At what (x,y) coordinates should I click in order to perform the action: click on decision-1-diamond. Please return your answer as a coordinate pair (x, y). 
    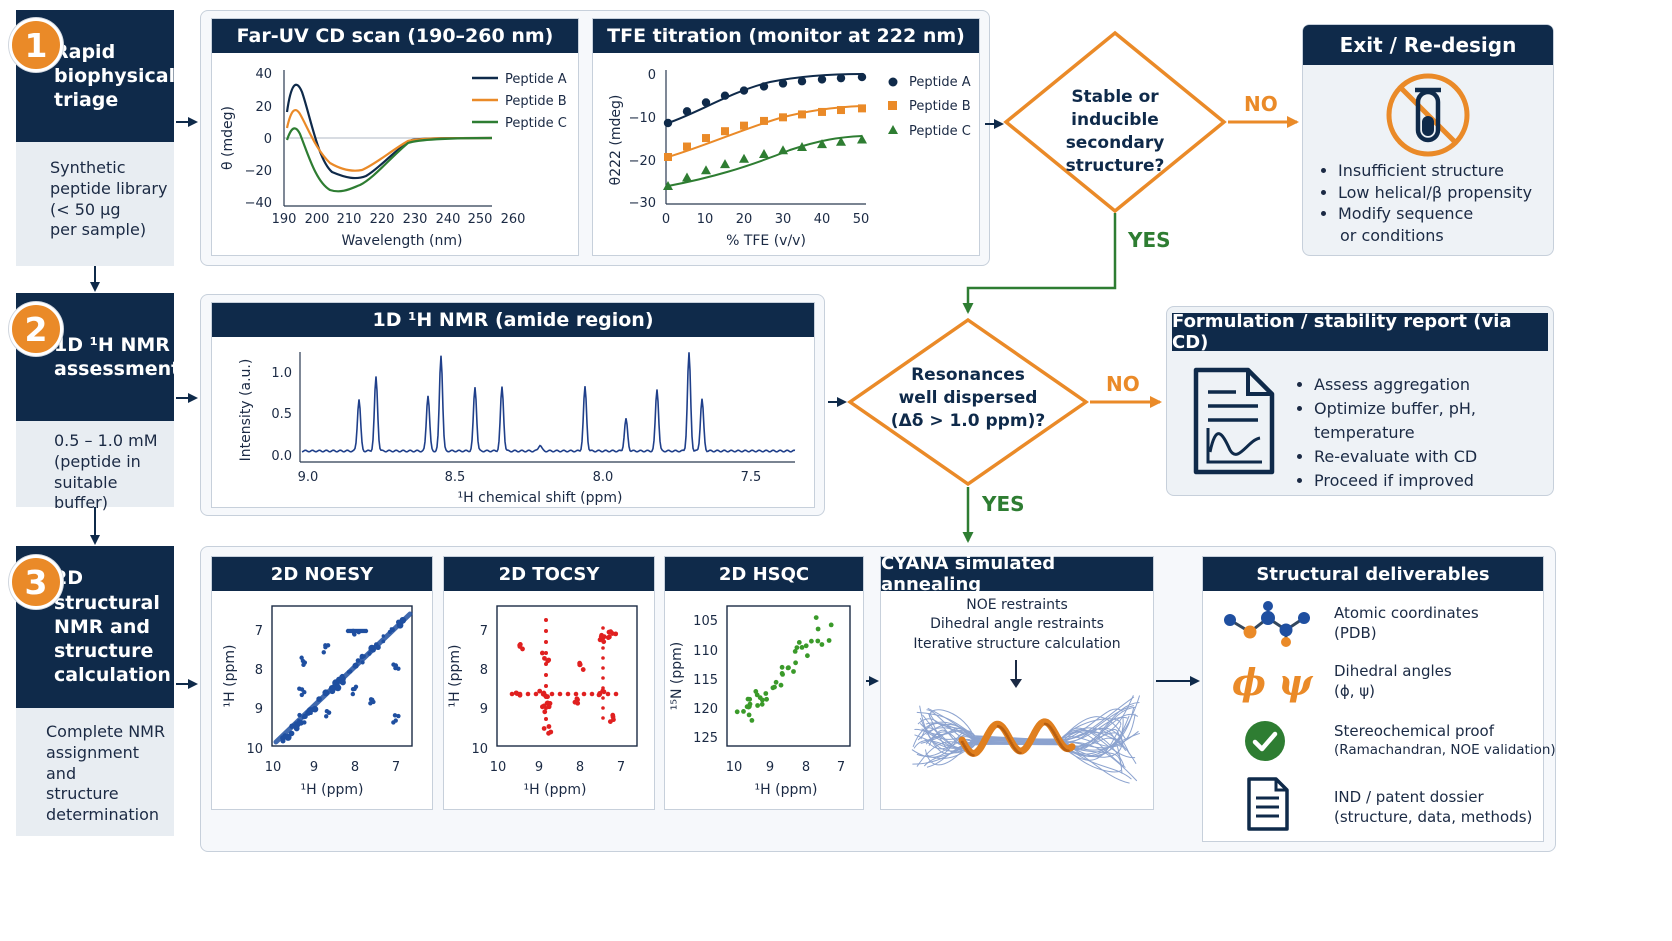
    Looking at the image, I should click on (1115, 122).